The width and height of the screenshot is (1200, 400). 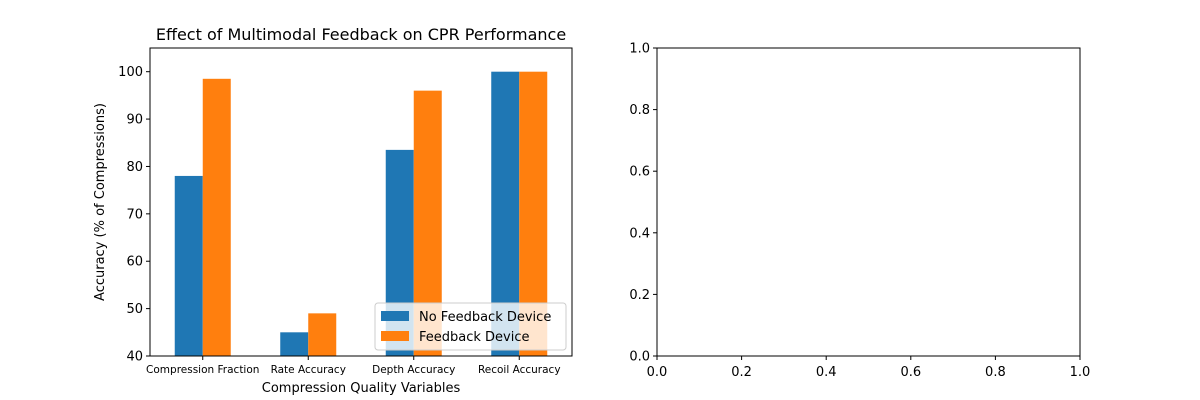 I want to click on x-tick-label: Rate Accuracy, so click(x=308, y=370).